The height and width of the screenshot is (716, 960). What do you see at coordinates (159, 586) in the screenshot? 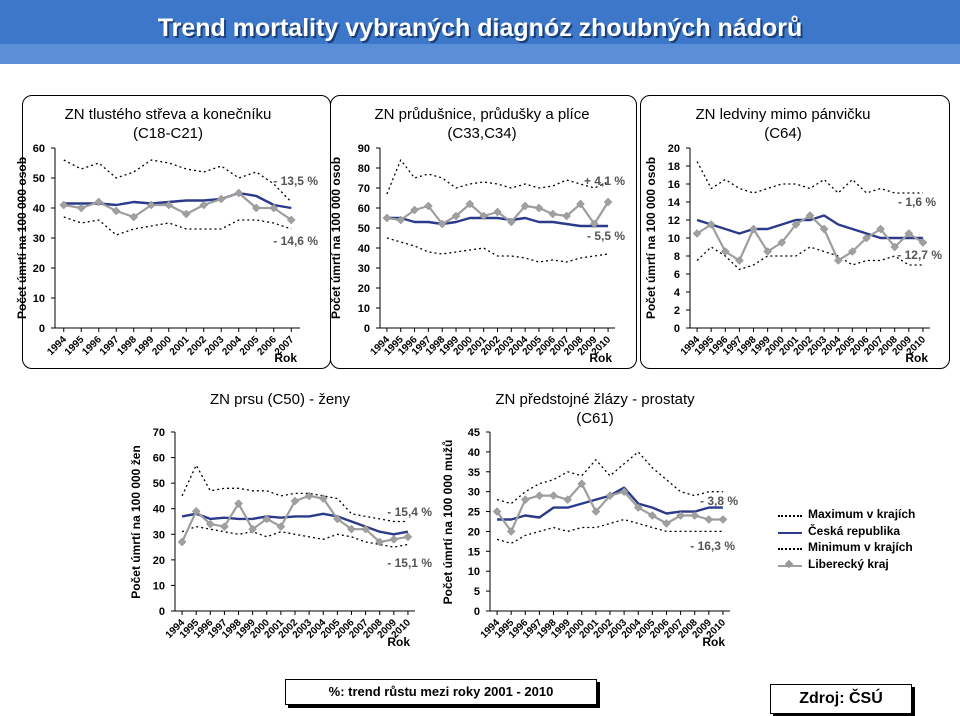
I see `y-tick-label: 10` at bounding box center [159, 586].